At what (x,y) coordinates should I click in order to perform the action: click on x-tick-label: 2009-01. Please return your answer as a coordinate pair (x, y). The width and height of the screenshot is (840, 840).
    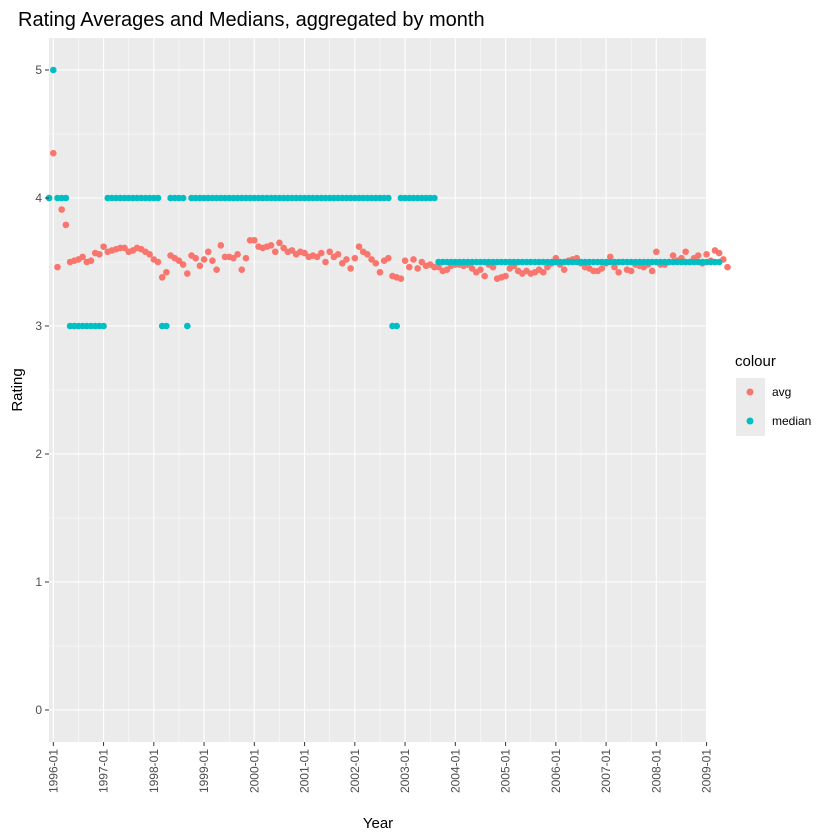
    Looking at the image, I should click on (707, 771).